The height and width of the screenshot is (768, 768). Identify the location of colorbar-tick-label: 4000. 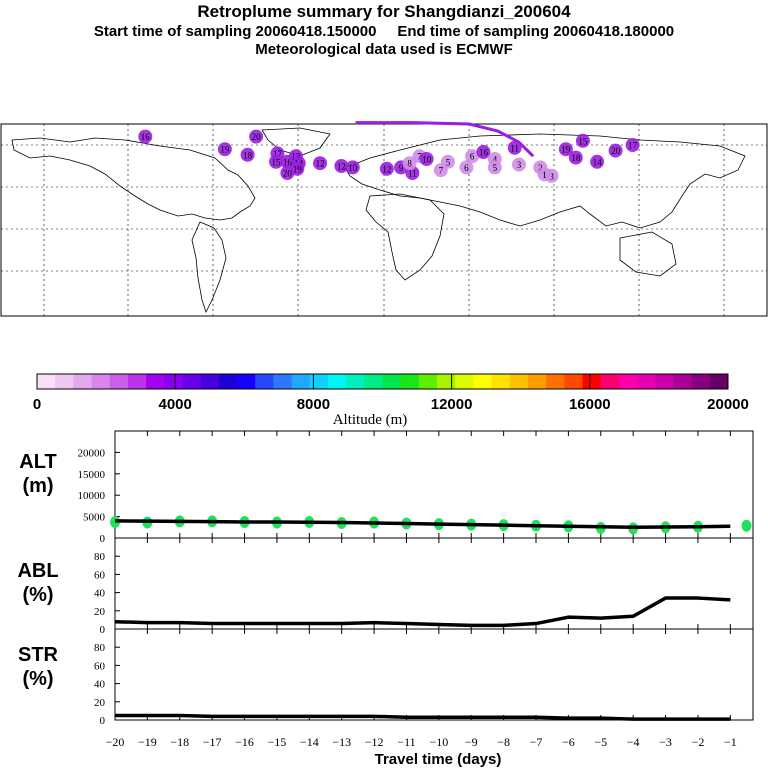
(175, 404).